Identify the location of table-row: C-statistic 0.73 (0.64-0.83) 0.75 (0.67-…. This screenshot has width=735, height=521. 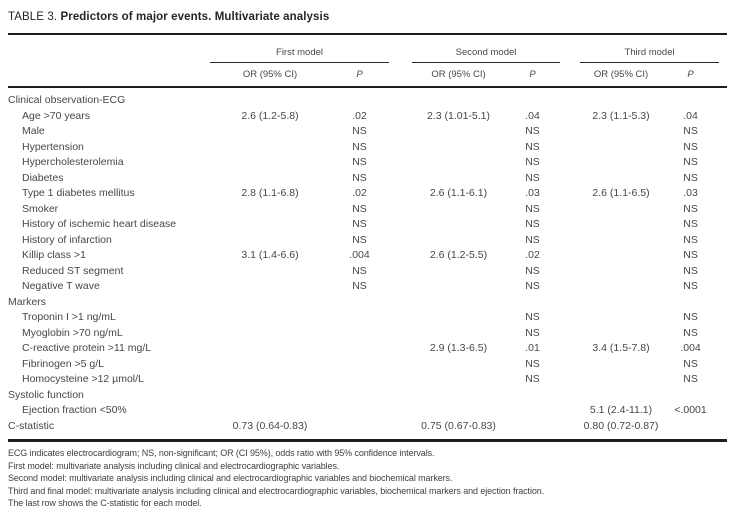
(367, 427).